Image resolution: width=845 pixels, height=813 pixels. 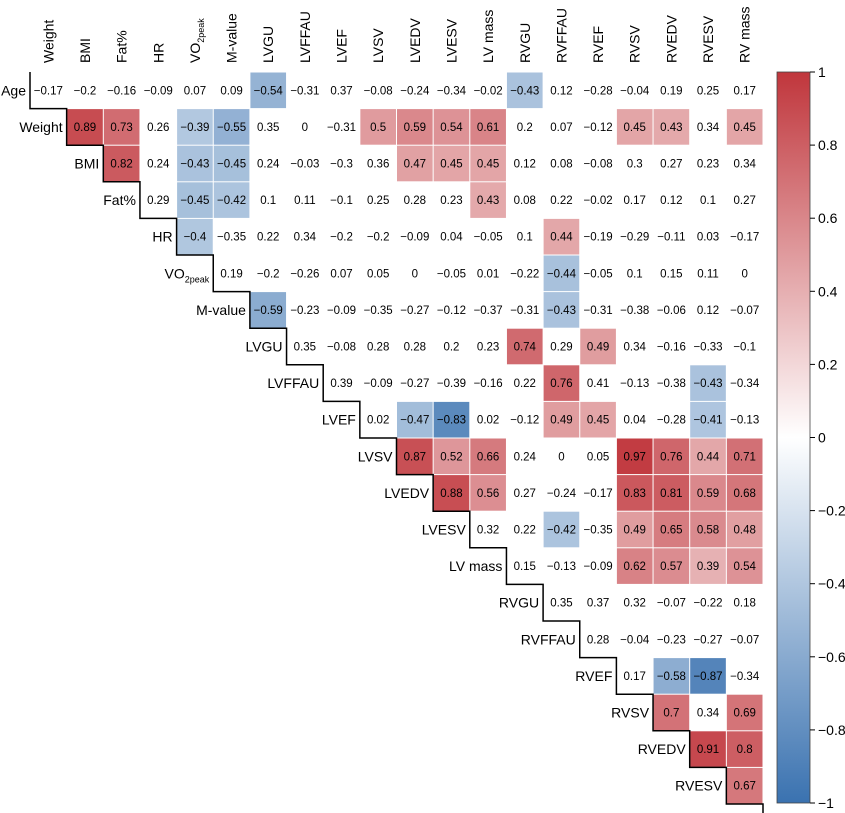 I want to click on cell-value-label: 0.91, so click(x=708, y=750).